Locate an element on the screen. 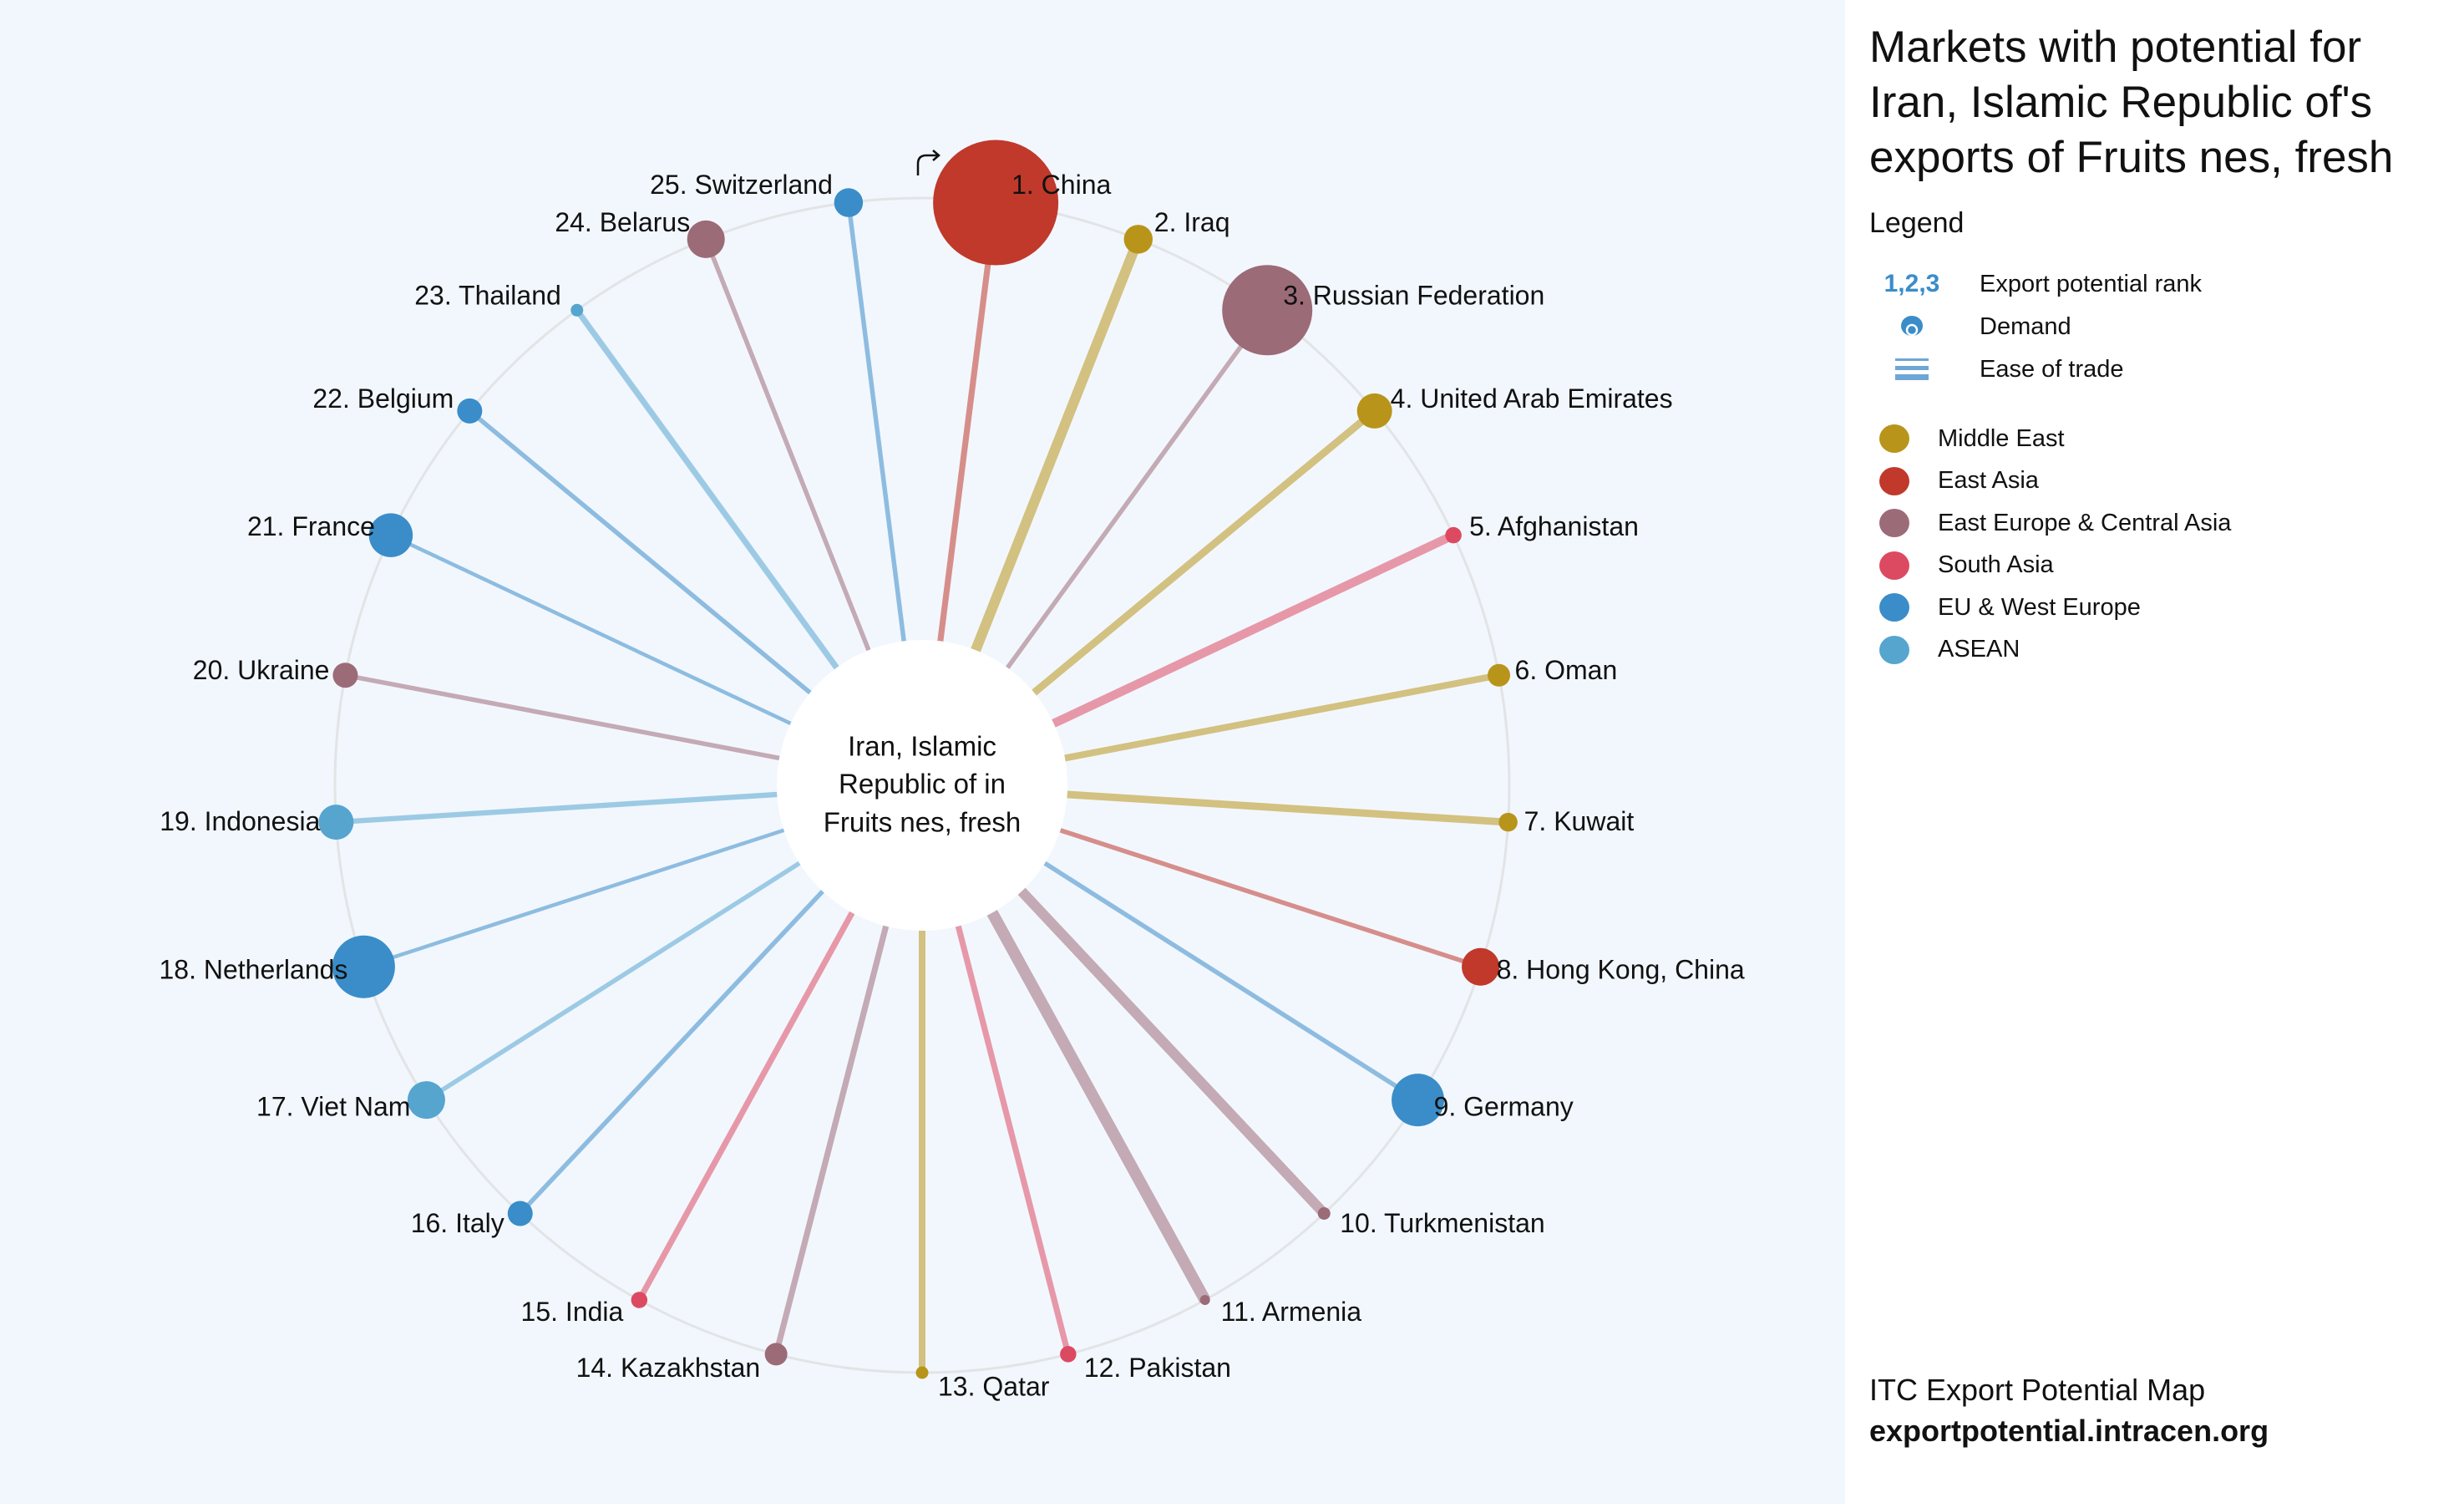 The width and height of the screenshot is (2464, 1508). market-label-22: 22. Belgium is located at coordinates (383, 398).